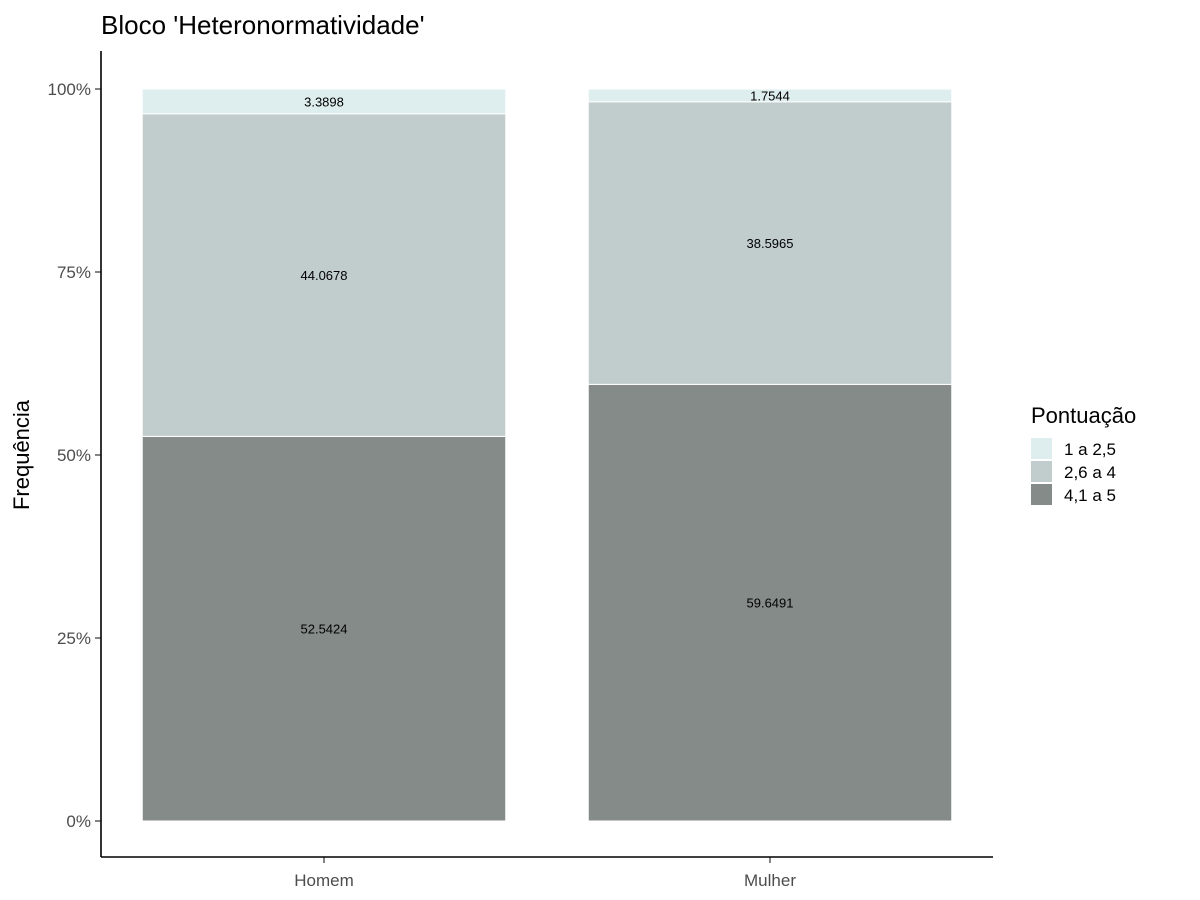  What do you see at coordinates (69, 89) in the screenshot?
I see `y-tick-label: 100%` at bounding box center [69, 89].